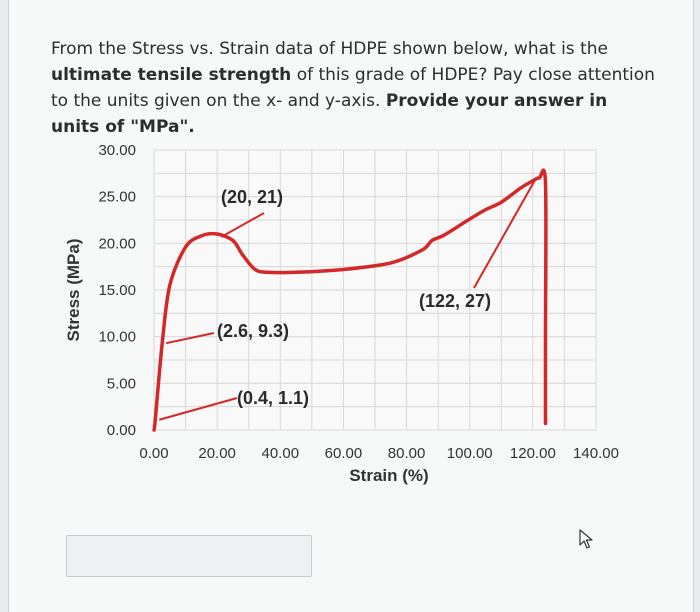  Describe the element at coordinates (121, 430) in the screenshot. I see `y-tick-label: 0.00` at that location.